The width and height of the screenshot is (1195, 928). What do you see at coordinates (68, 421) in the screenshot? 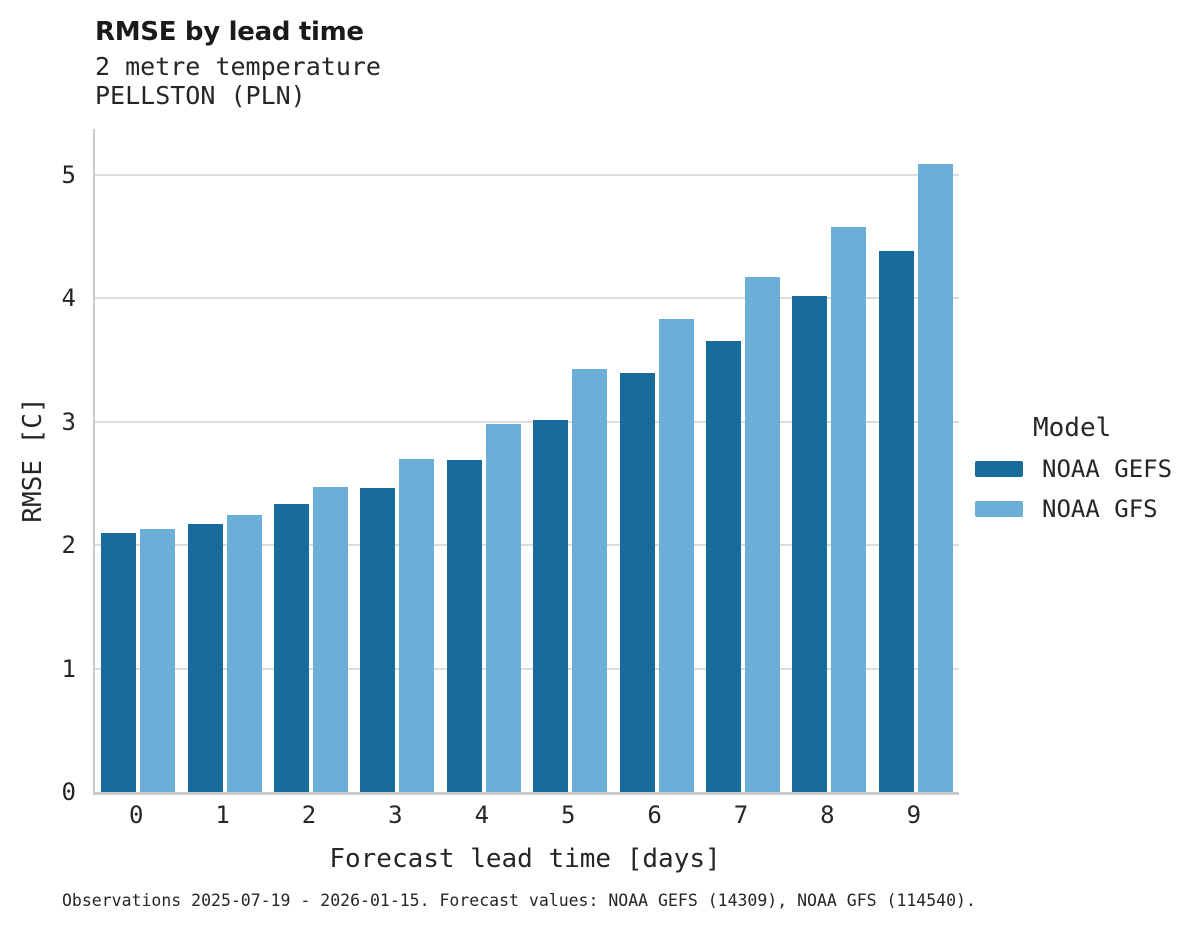
I see `y-tick-label-3: 3` at bounding box center [68, 421].